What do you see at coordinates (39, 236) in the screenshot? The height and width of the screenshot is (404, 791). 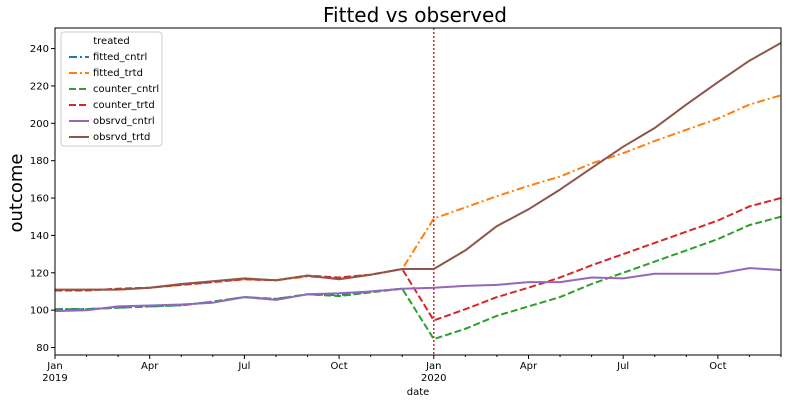 I see `y-tick-label: 140` at bounding box center [39, 236].